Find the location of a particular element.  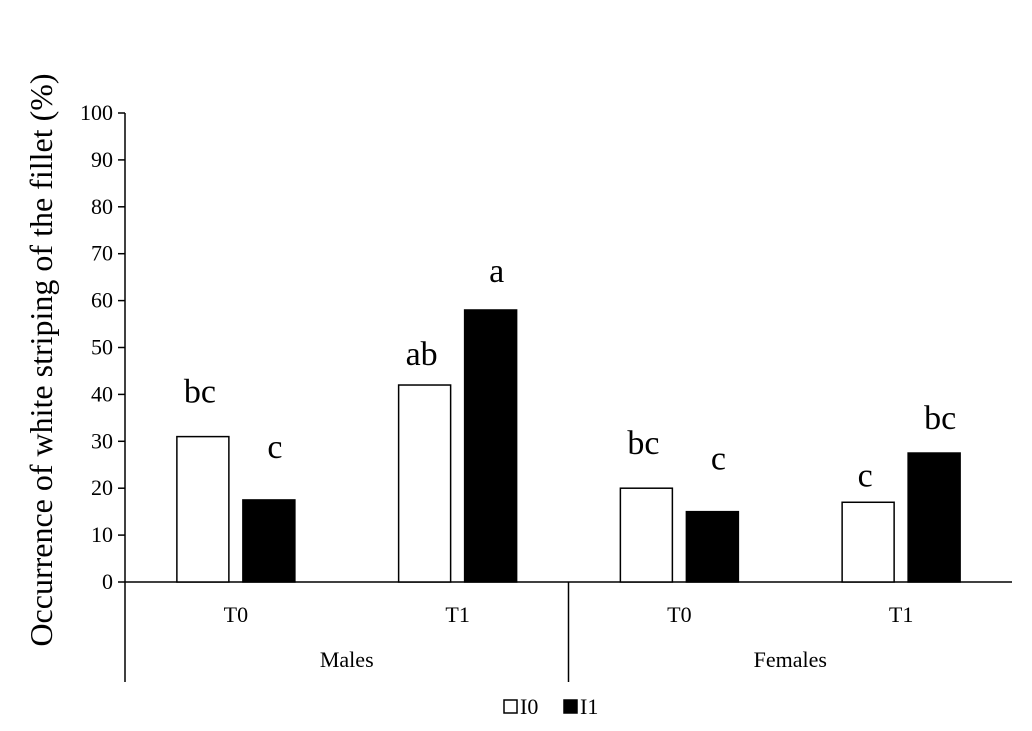

y-tick-label: 20 is located at coordinates (102, 487).